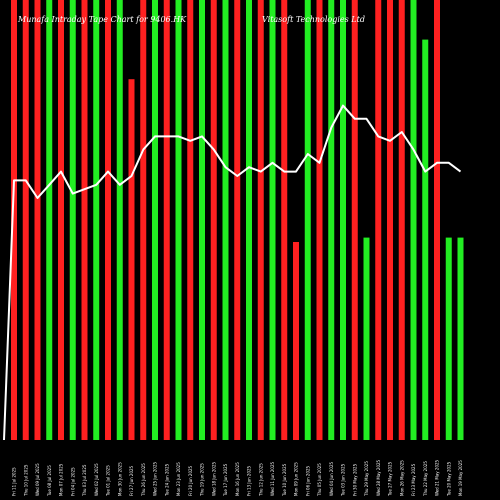  What do you see at coordinates (225, 480) in the screenshot?
I see `x-tick-label-19: Tue 17 Jun 2025` at bounding box center [225, 480].